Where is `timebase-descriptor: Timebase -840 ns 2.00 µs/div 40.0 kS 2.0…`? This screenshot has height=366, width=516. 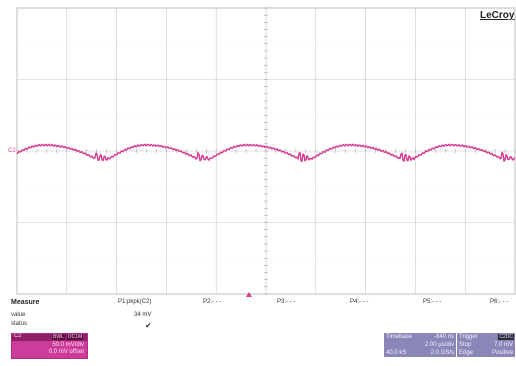 timebase-descriptor: Timebase -840 ns 2.00 µs/div 40.0 kS 2.0… is located at coordinates (420, 345).